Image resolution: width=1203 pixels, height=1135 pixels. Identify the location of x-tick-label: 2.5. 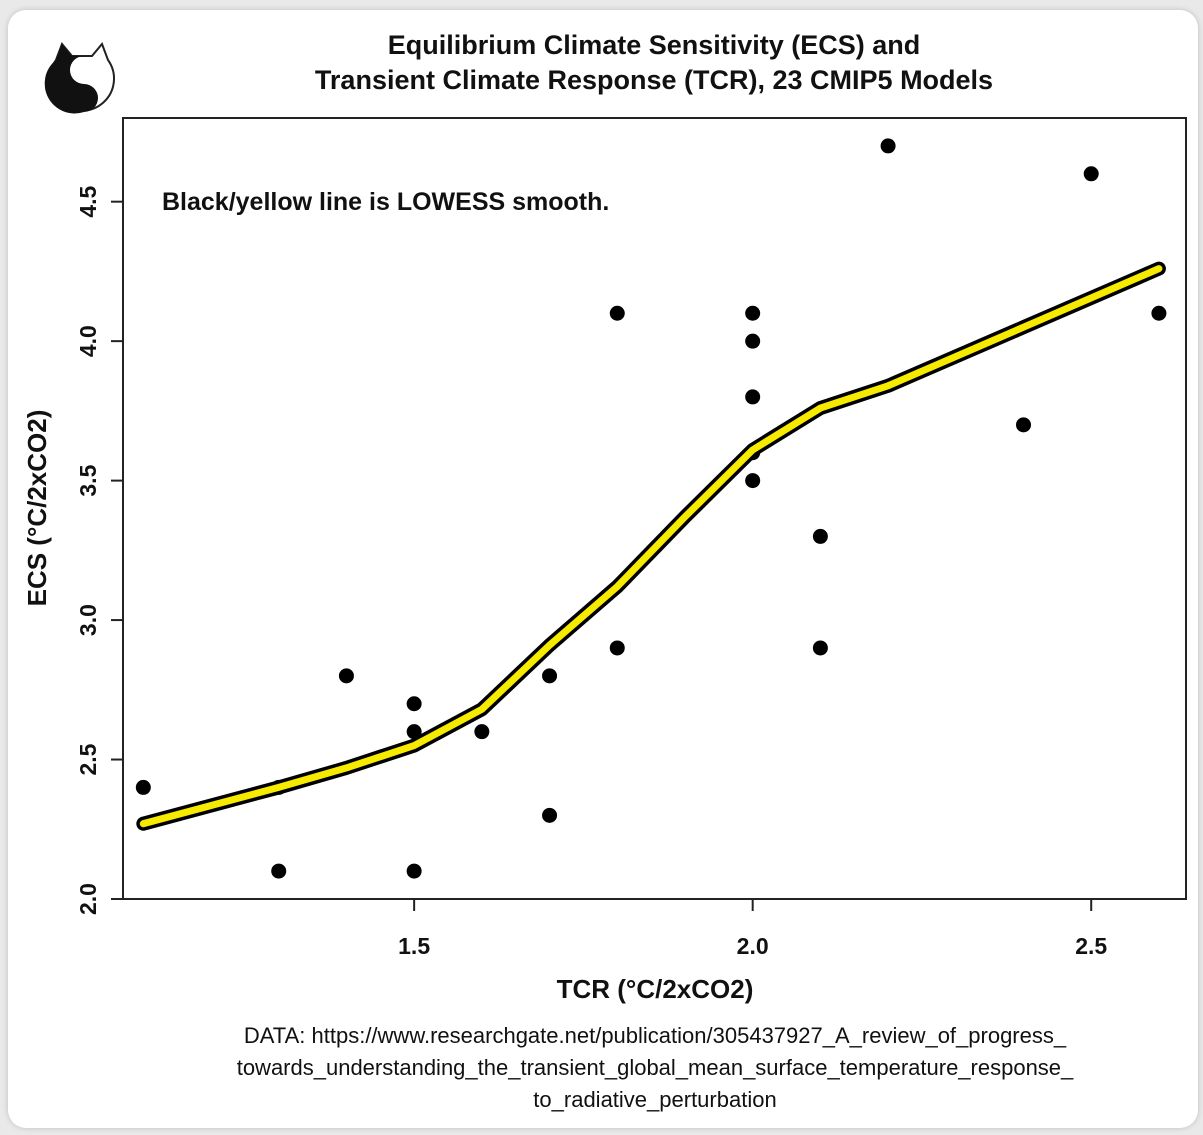
(1091, 946).